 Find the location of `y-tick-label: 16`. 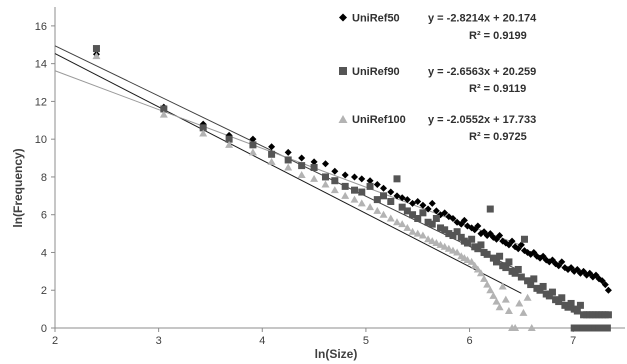

y-tick-label: 16 is located at coordinates (41, 27).